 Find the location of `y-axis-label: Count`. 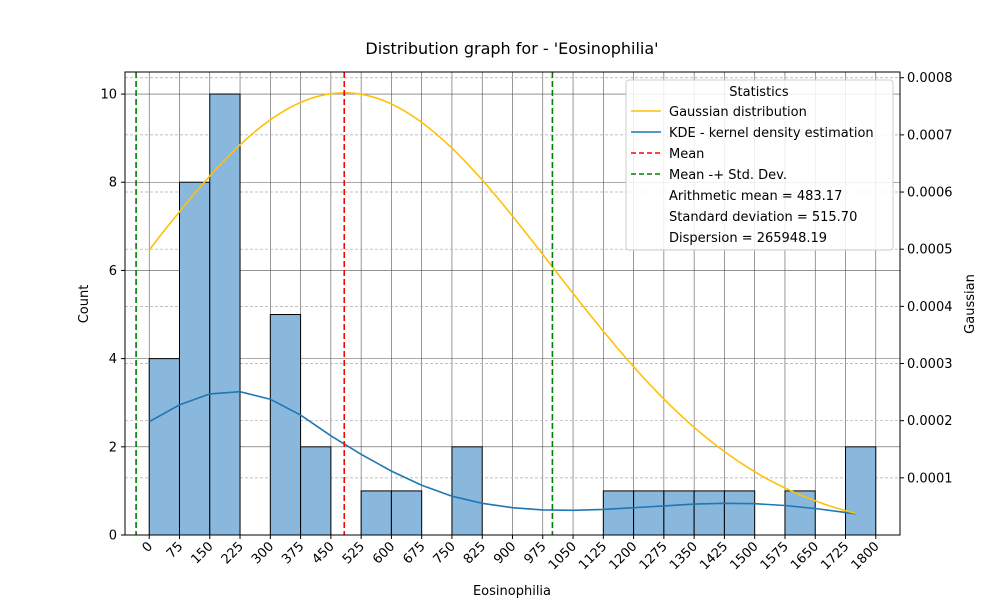

y-axis-label: Count is located at coordinates (84, 304).